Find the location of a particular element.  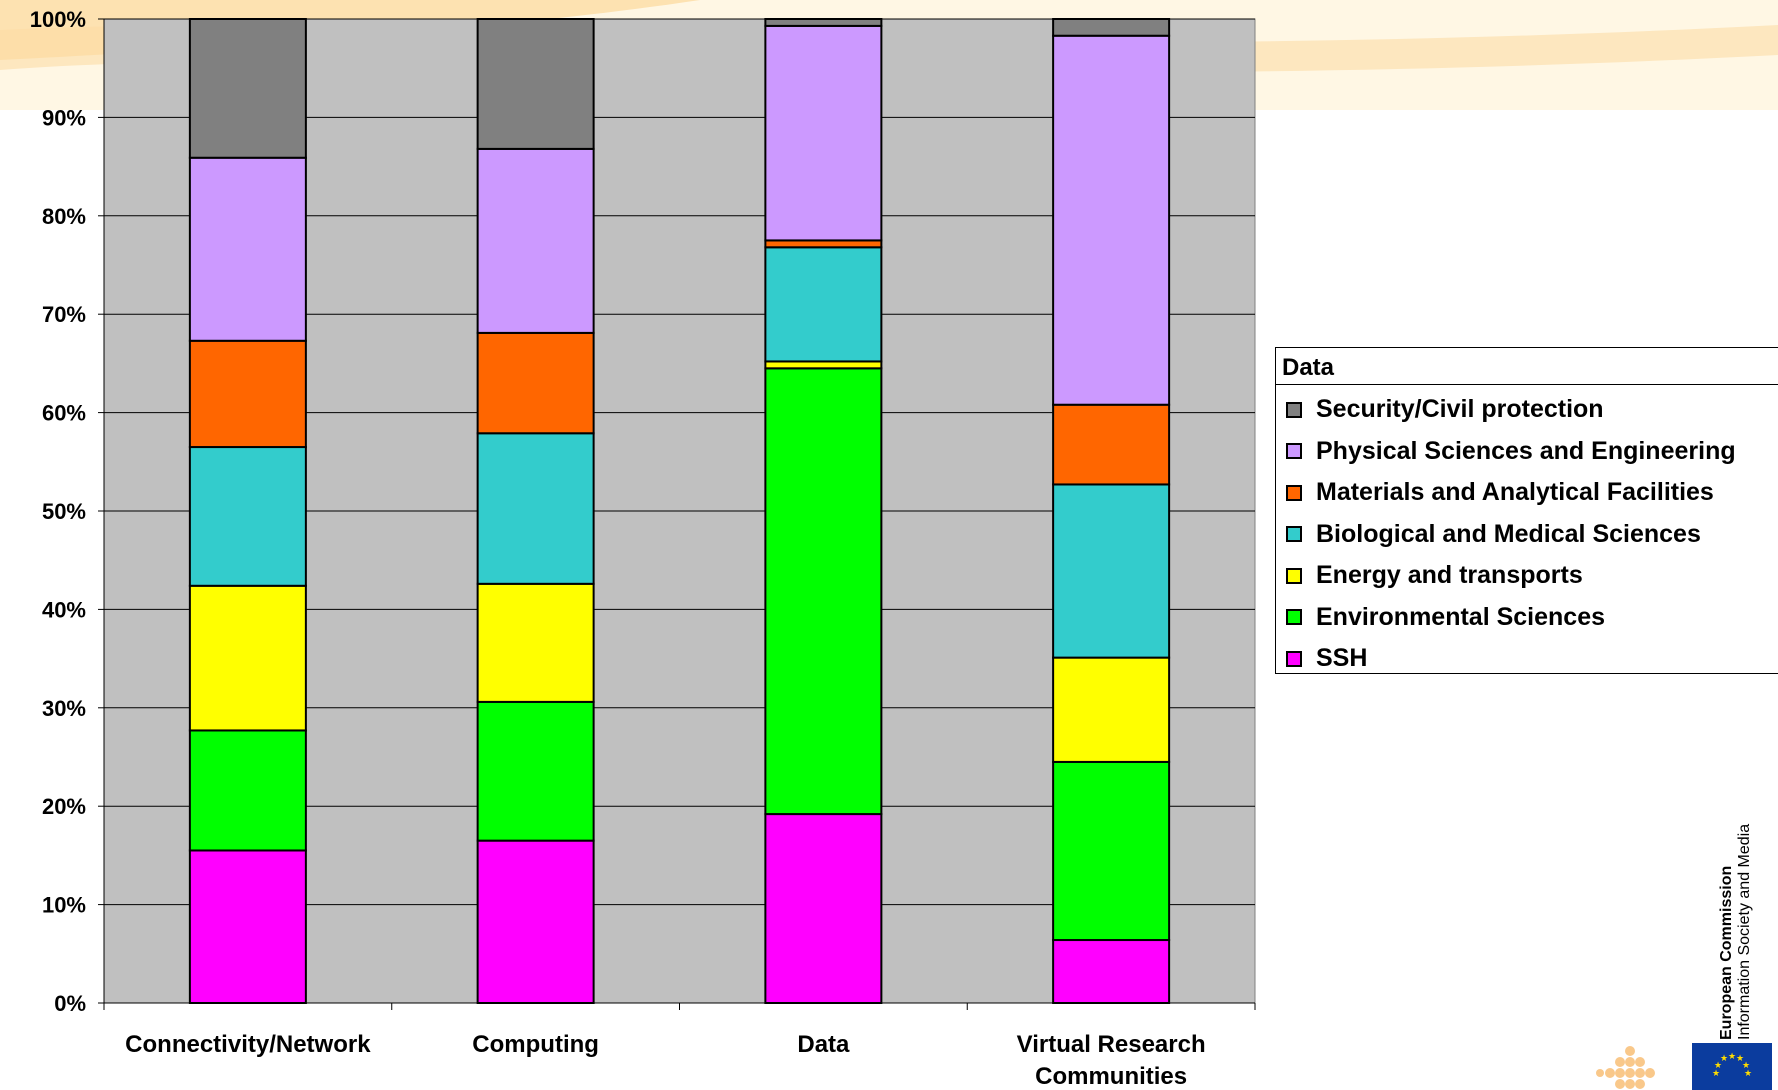

legend-item: Biological and Medical Sciences is located at coordinates (1527, 535).